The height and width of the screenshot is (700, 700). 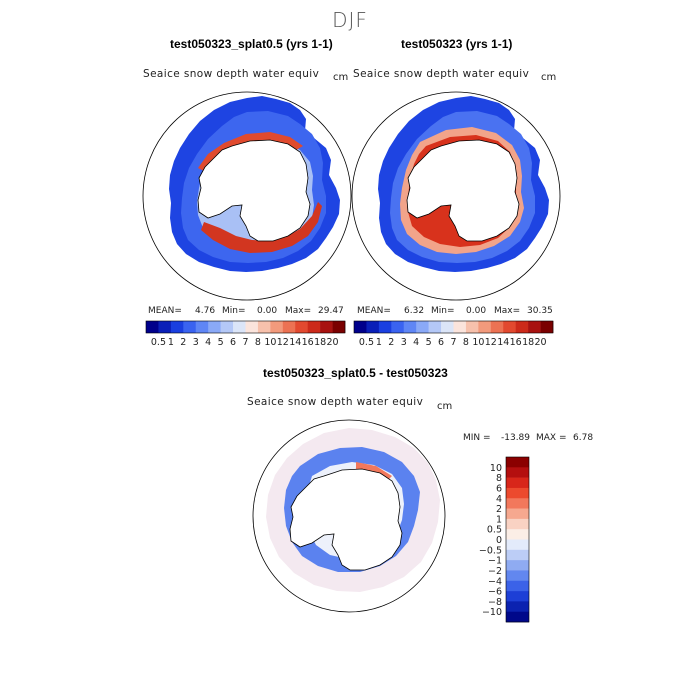 What do you see at coordinates (234, 311) in the screenshot?
I see `panel1-min-label: Min=` at bounding box center [234, 311].